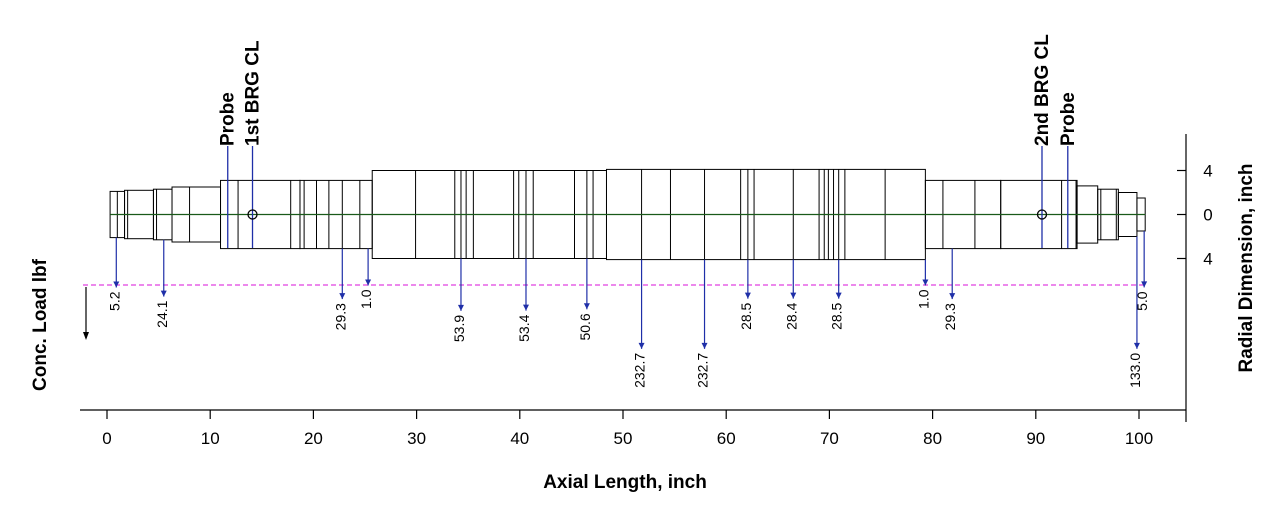 The width and height of the screenshot is (1285, 520). What do you see at coordinates (623, 438) in the screenshot?
I see `x-tick-label: 50` at bounding box center [623, 438].